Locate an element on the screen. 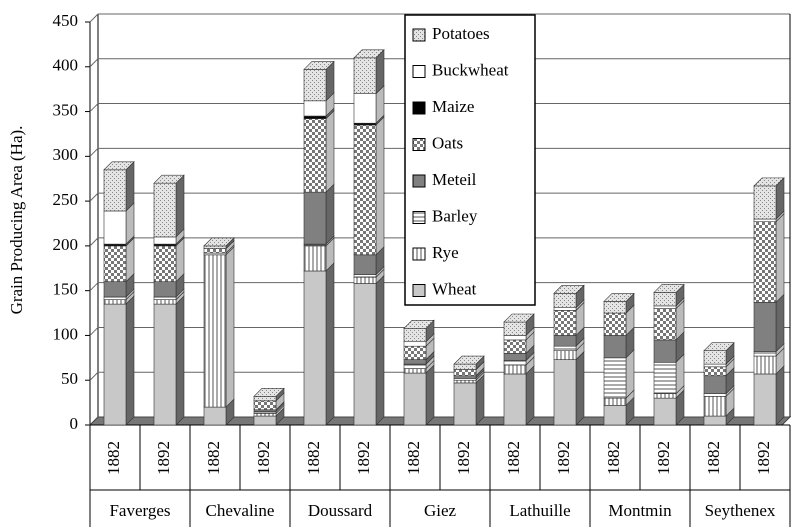  legend-label: Potatoes is located at coordinates (461, 33).